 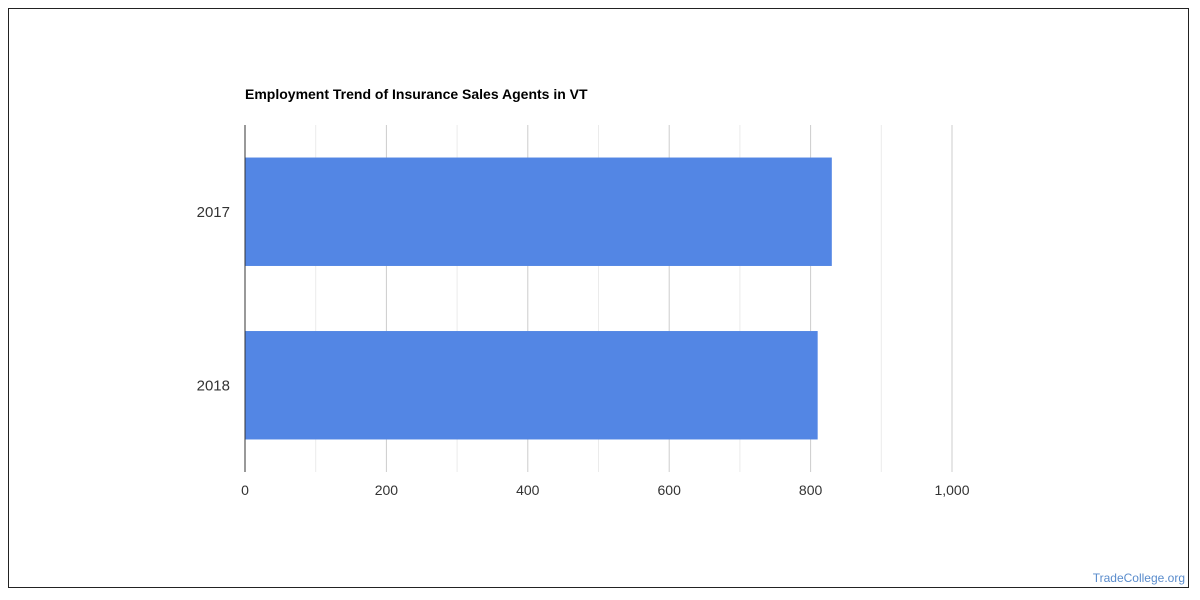 What do you see at coordinates (528, 490) in the screenshot?
I see `x-tick-label: 400` at bounding box center [528, 490].